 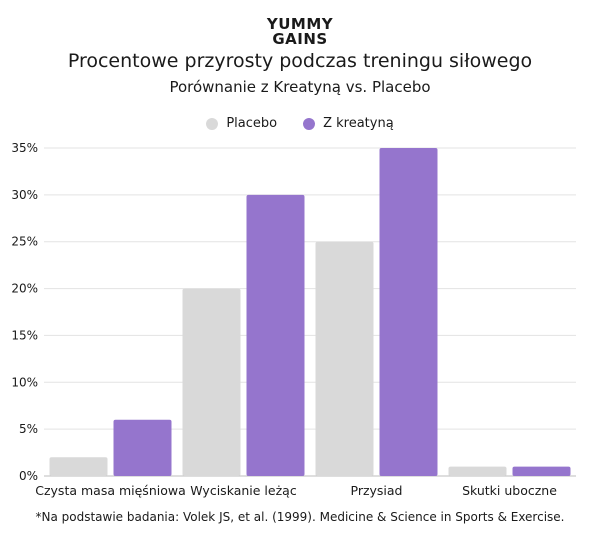 What do you see at coordinates (28, 476) in the screenshot?
I see `y-tick-label: 0%` at bounding box center [28, 476].